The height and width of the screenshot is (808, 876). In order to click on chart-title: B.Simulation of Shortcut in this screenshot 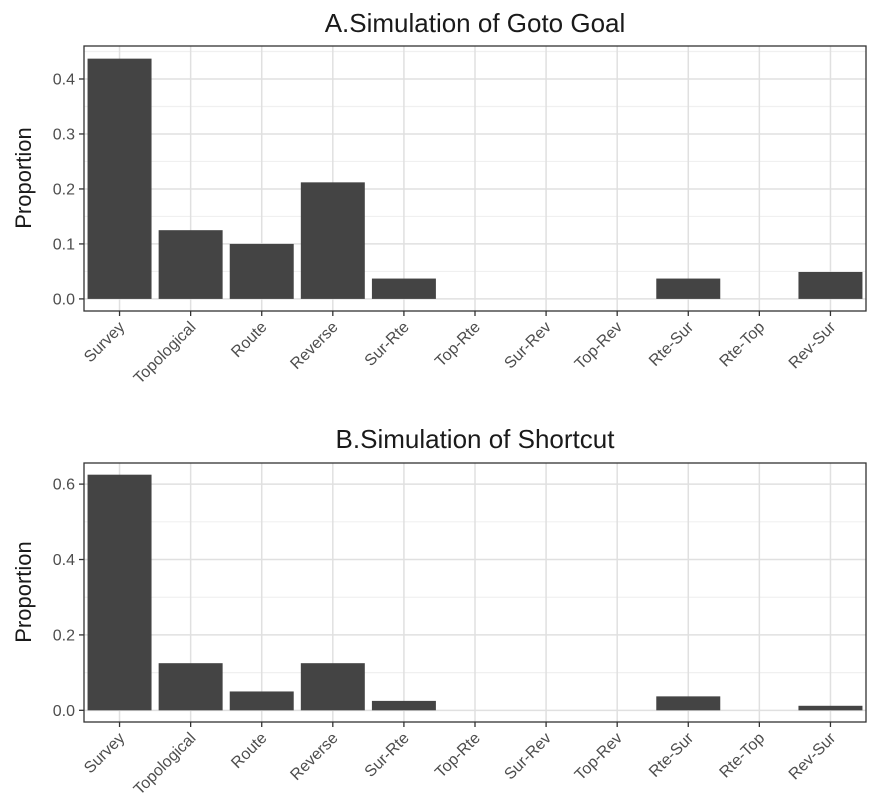, I will do `click(476, 439)`.